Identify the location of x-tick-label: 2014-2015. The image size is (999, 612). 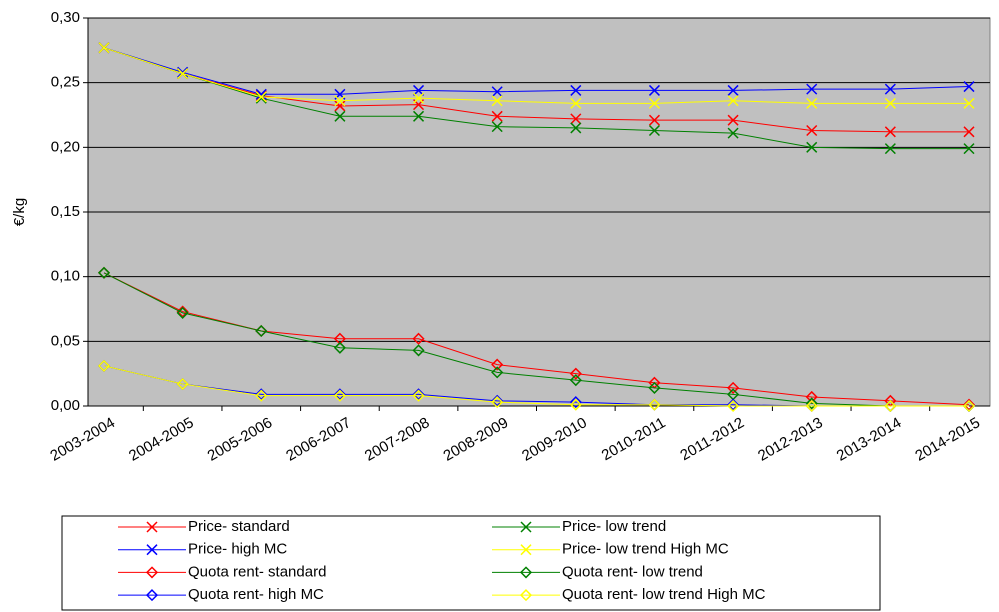
(947, 439).